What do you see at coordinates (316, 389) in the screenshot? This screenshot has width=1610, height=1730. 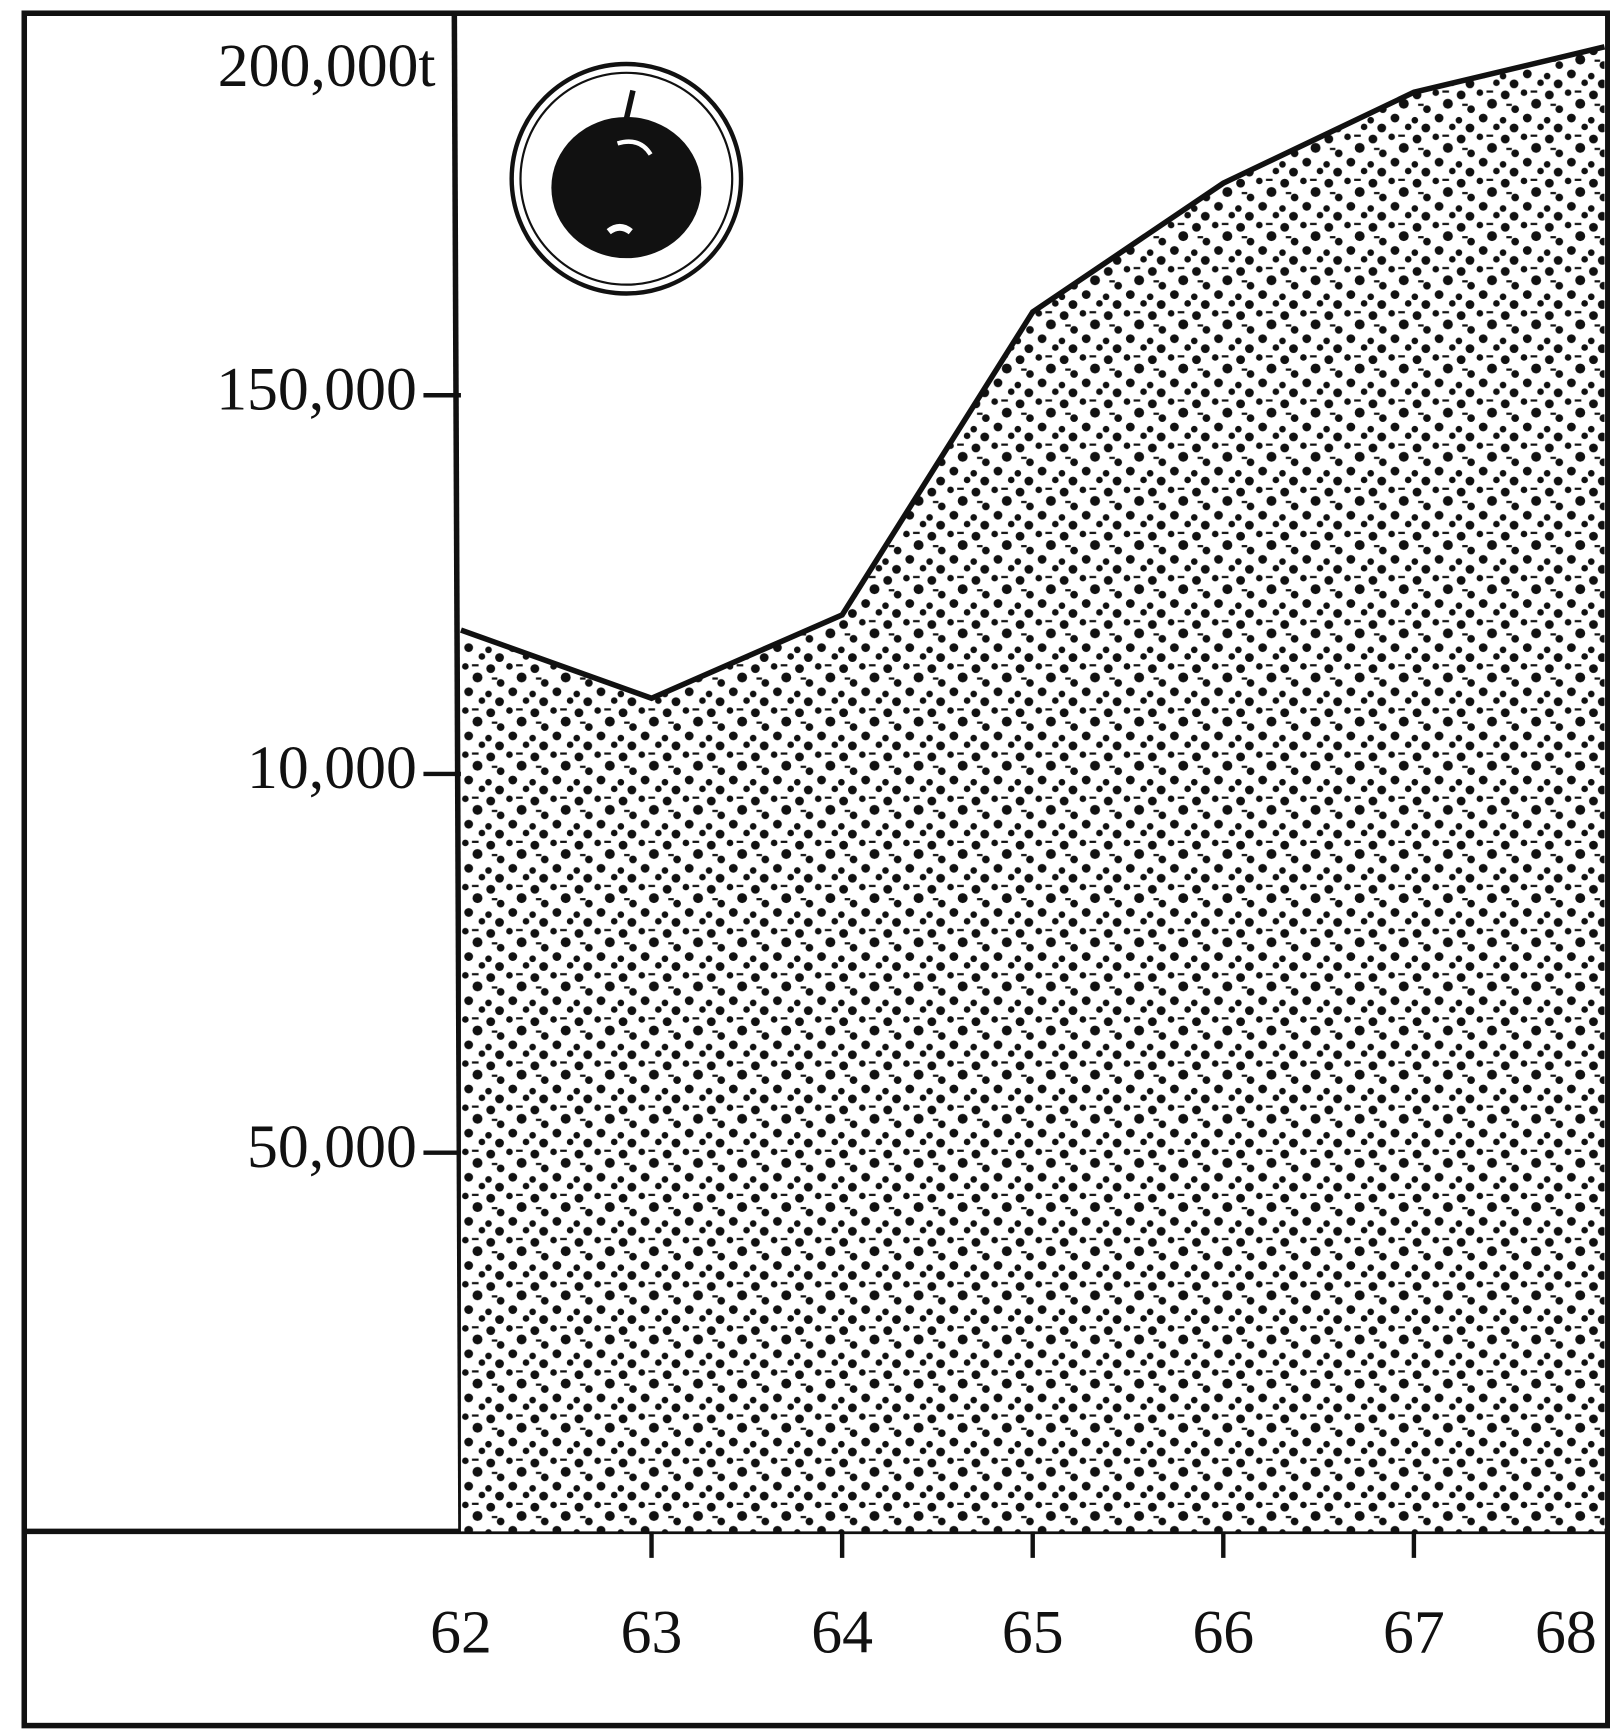 I see `y-tick-label: 150,000` at bounding box center [316, 389].